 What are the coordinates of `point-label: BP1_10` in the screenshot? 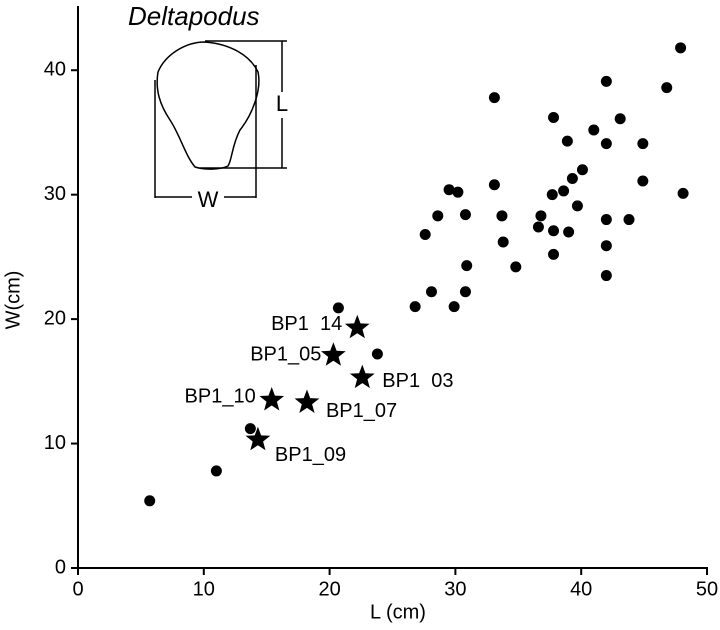 It's located at (220, 396).